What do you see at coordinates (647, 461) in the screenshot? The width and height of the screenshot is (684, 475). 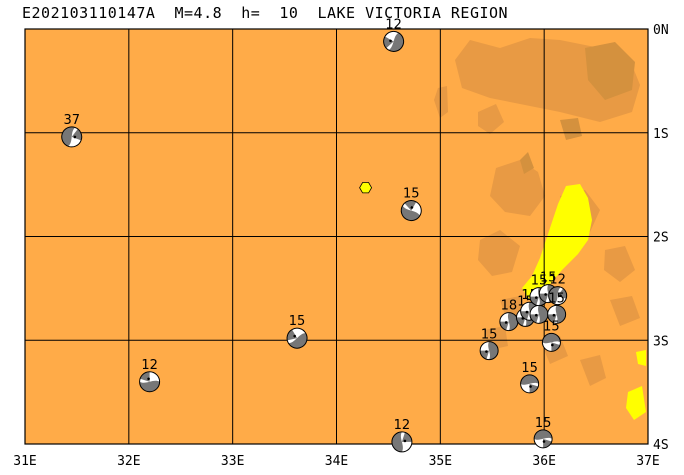 I see `lon-tick-label: 37E` at bounding box center [647, 461].